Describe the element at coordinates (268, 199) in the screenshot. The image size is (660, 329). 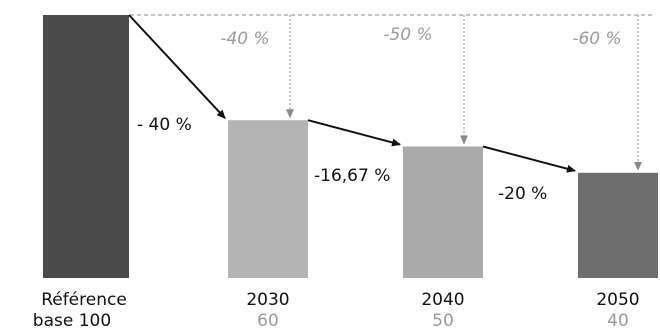
I see `bar-2030` at that location.